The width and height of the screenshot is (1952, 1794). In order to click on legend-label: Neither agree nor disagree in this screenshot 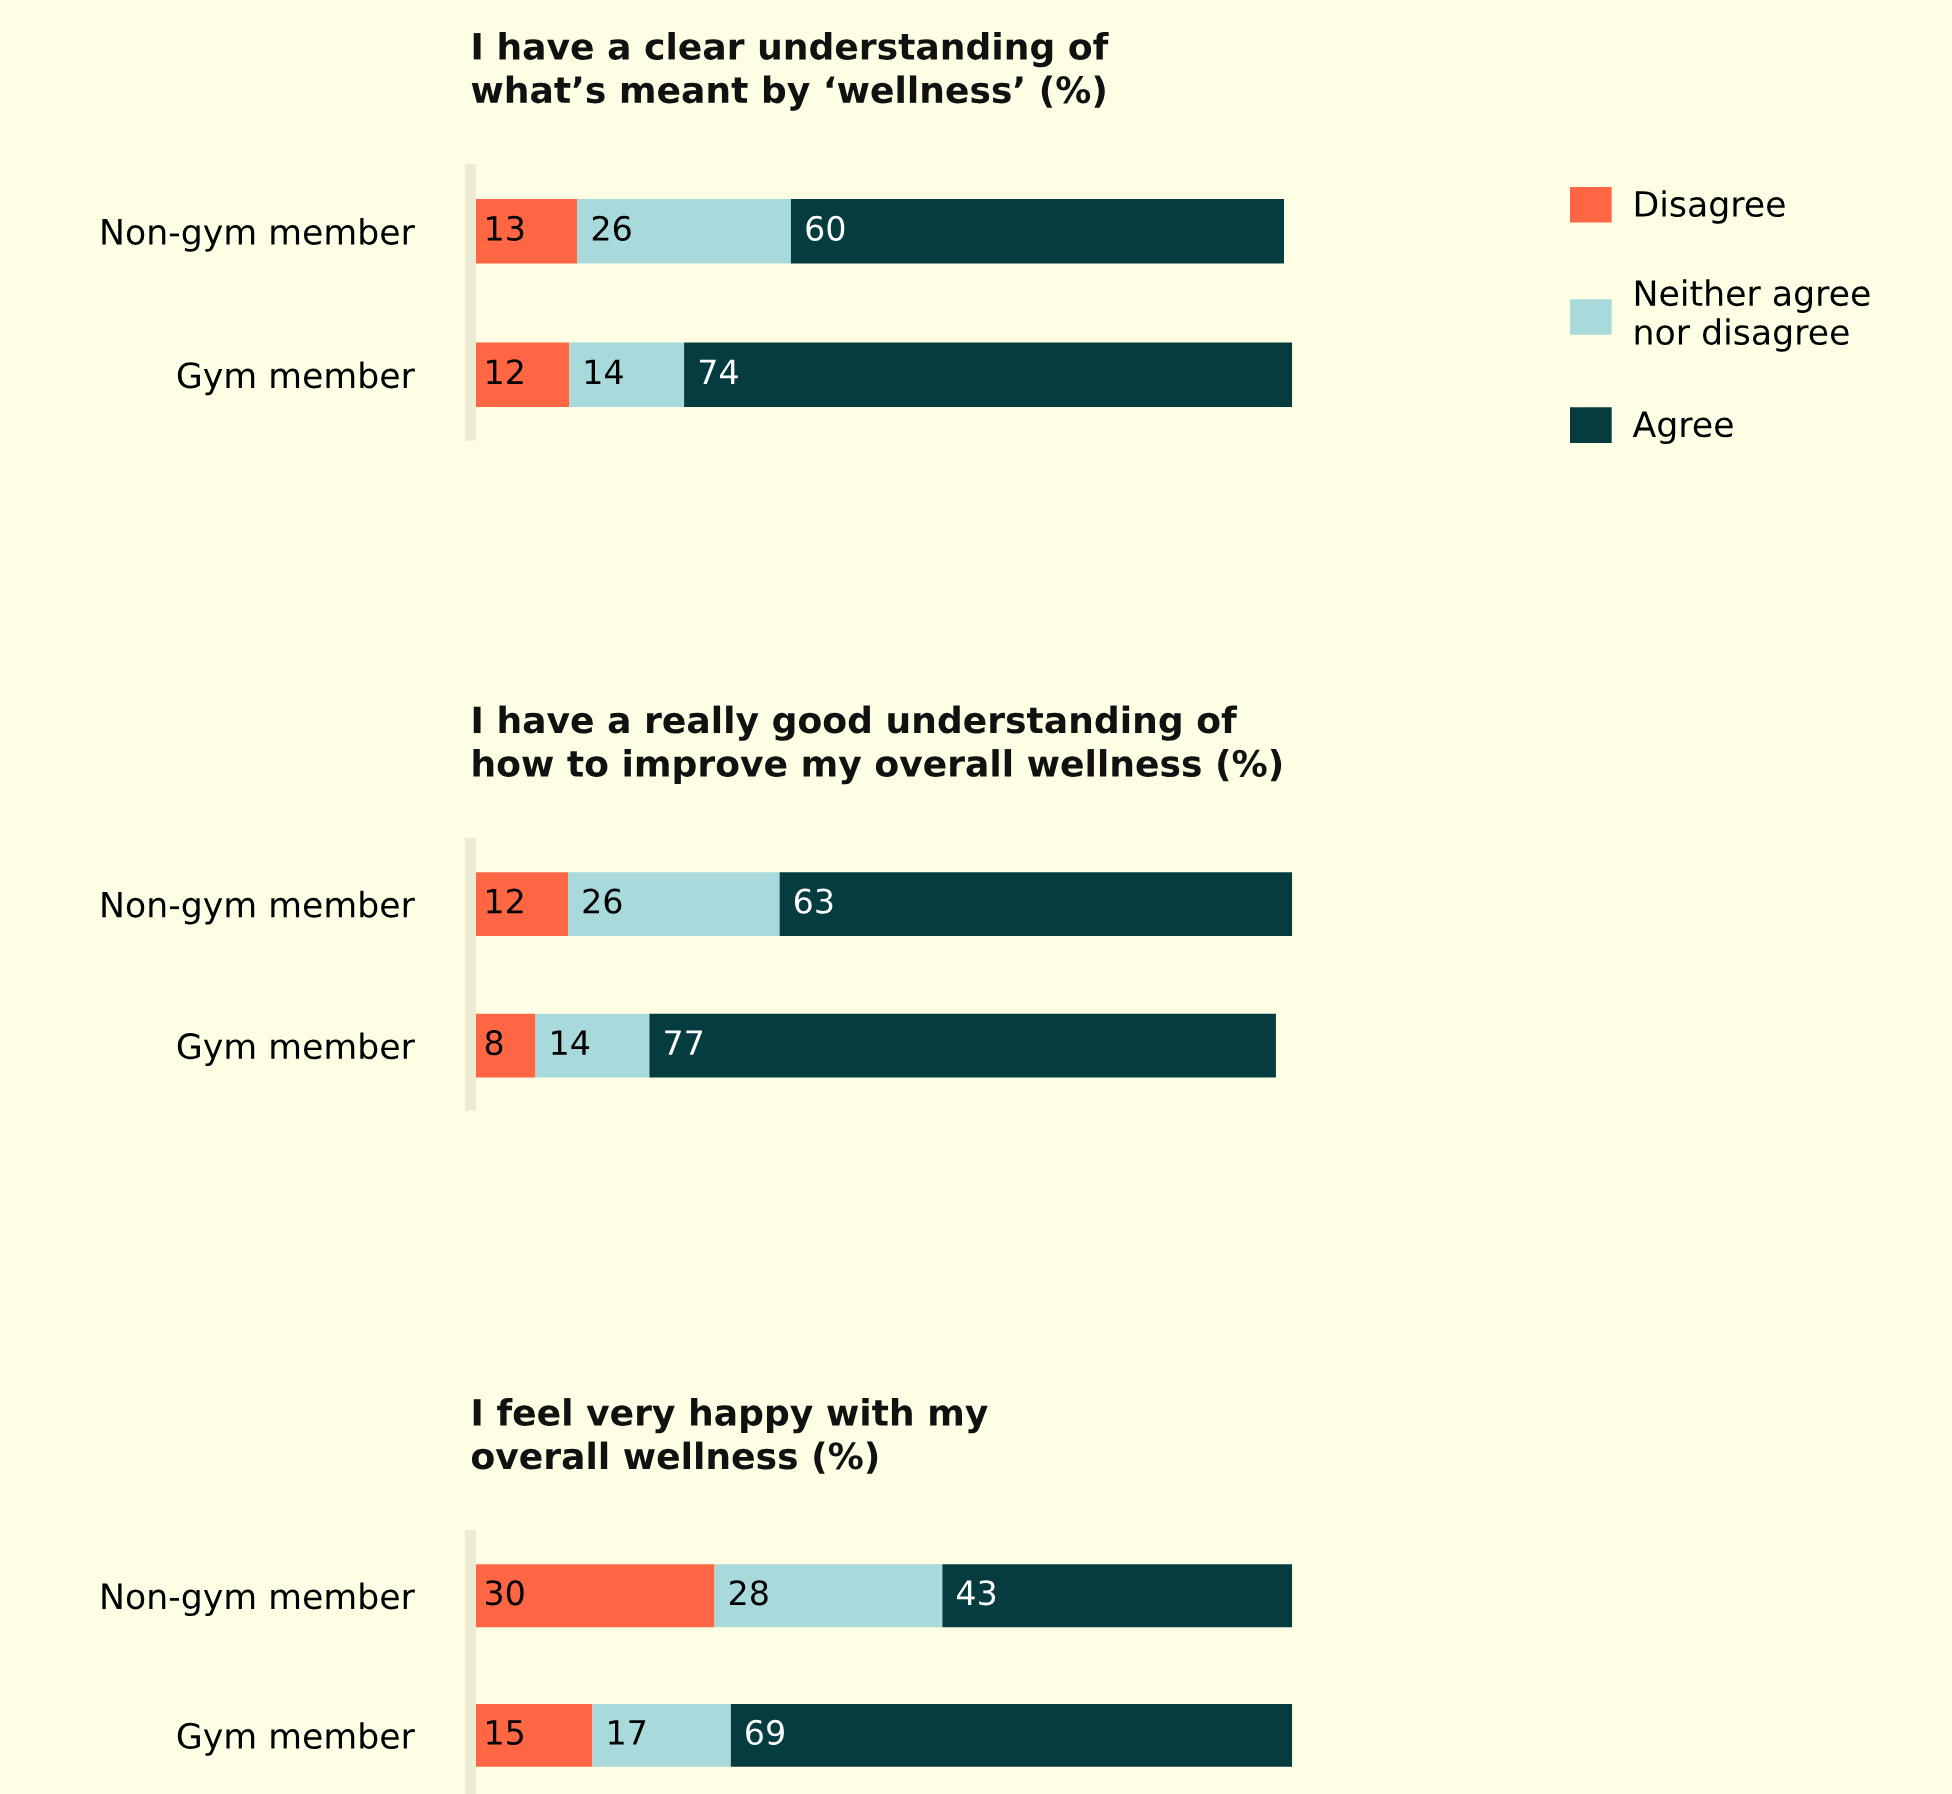, I will do `click(1752, 315)`.